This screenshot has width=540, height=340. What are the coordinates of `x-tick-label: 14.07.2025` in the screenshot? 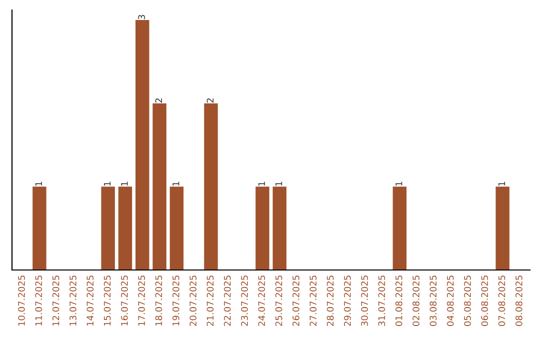 It's located at (90, 301).